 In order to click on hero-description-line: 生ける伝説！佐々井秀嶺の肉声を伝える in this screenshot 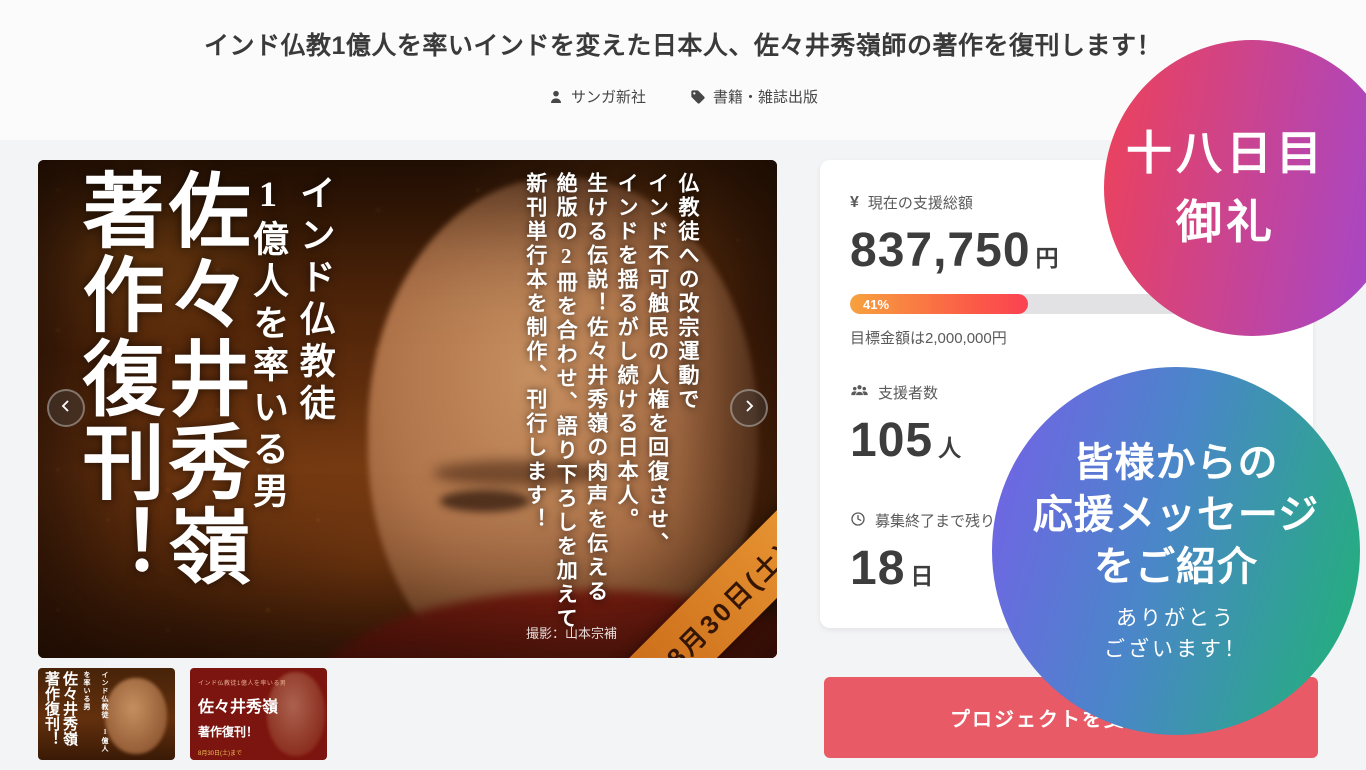, I will do `click(596, 388)`.